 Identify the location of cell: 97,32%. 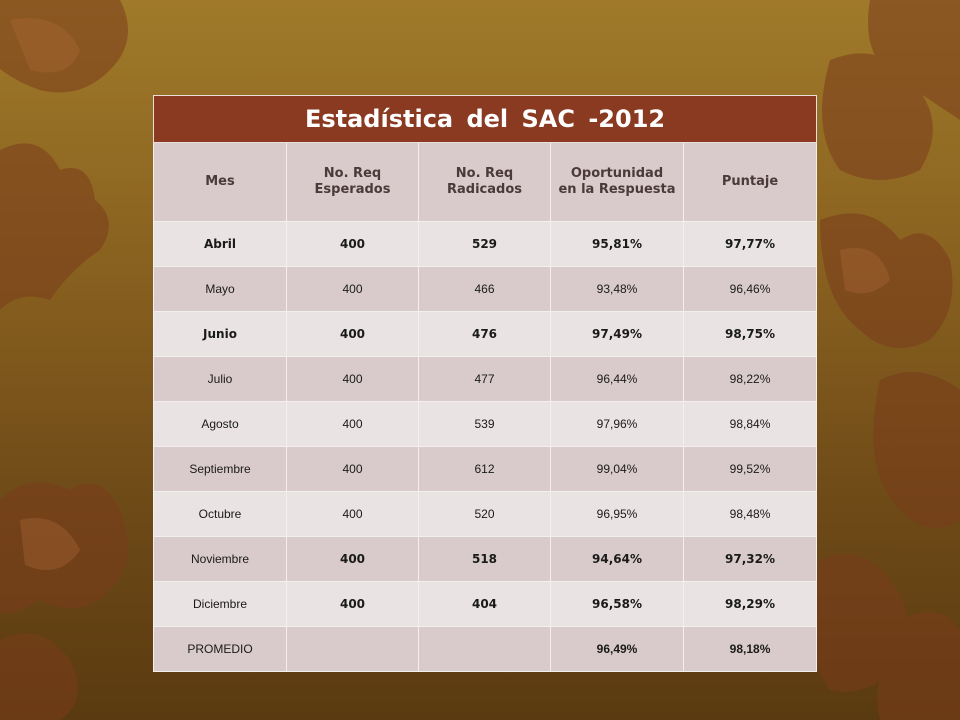
(750, 559).